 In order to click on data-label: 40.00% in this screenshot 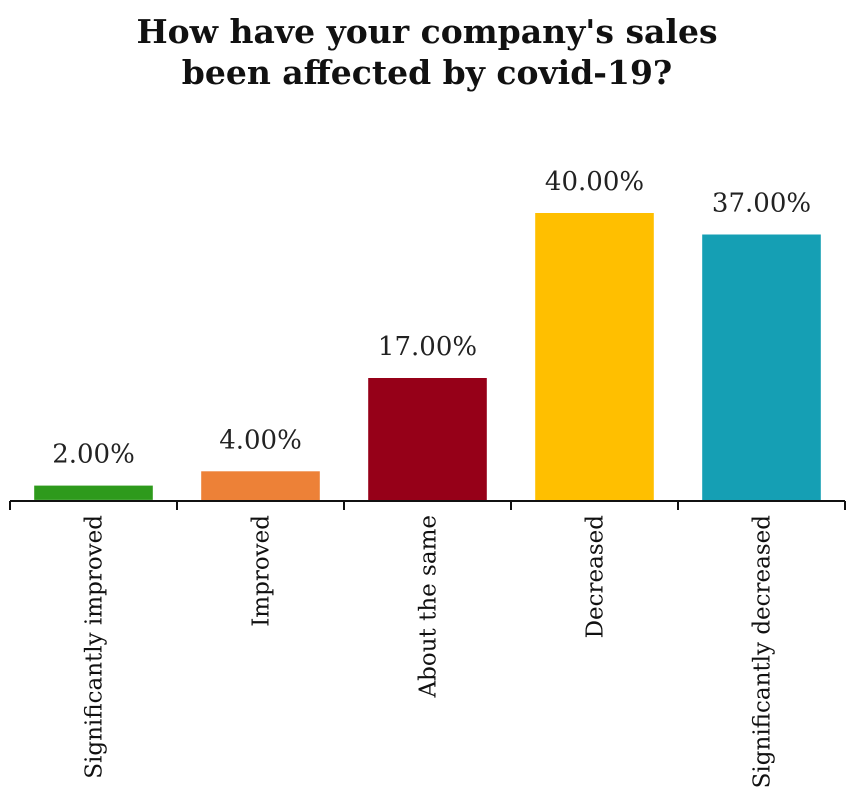, I will do `click(594, 182)`.